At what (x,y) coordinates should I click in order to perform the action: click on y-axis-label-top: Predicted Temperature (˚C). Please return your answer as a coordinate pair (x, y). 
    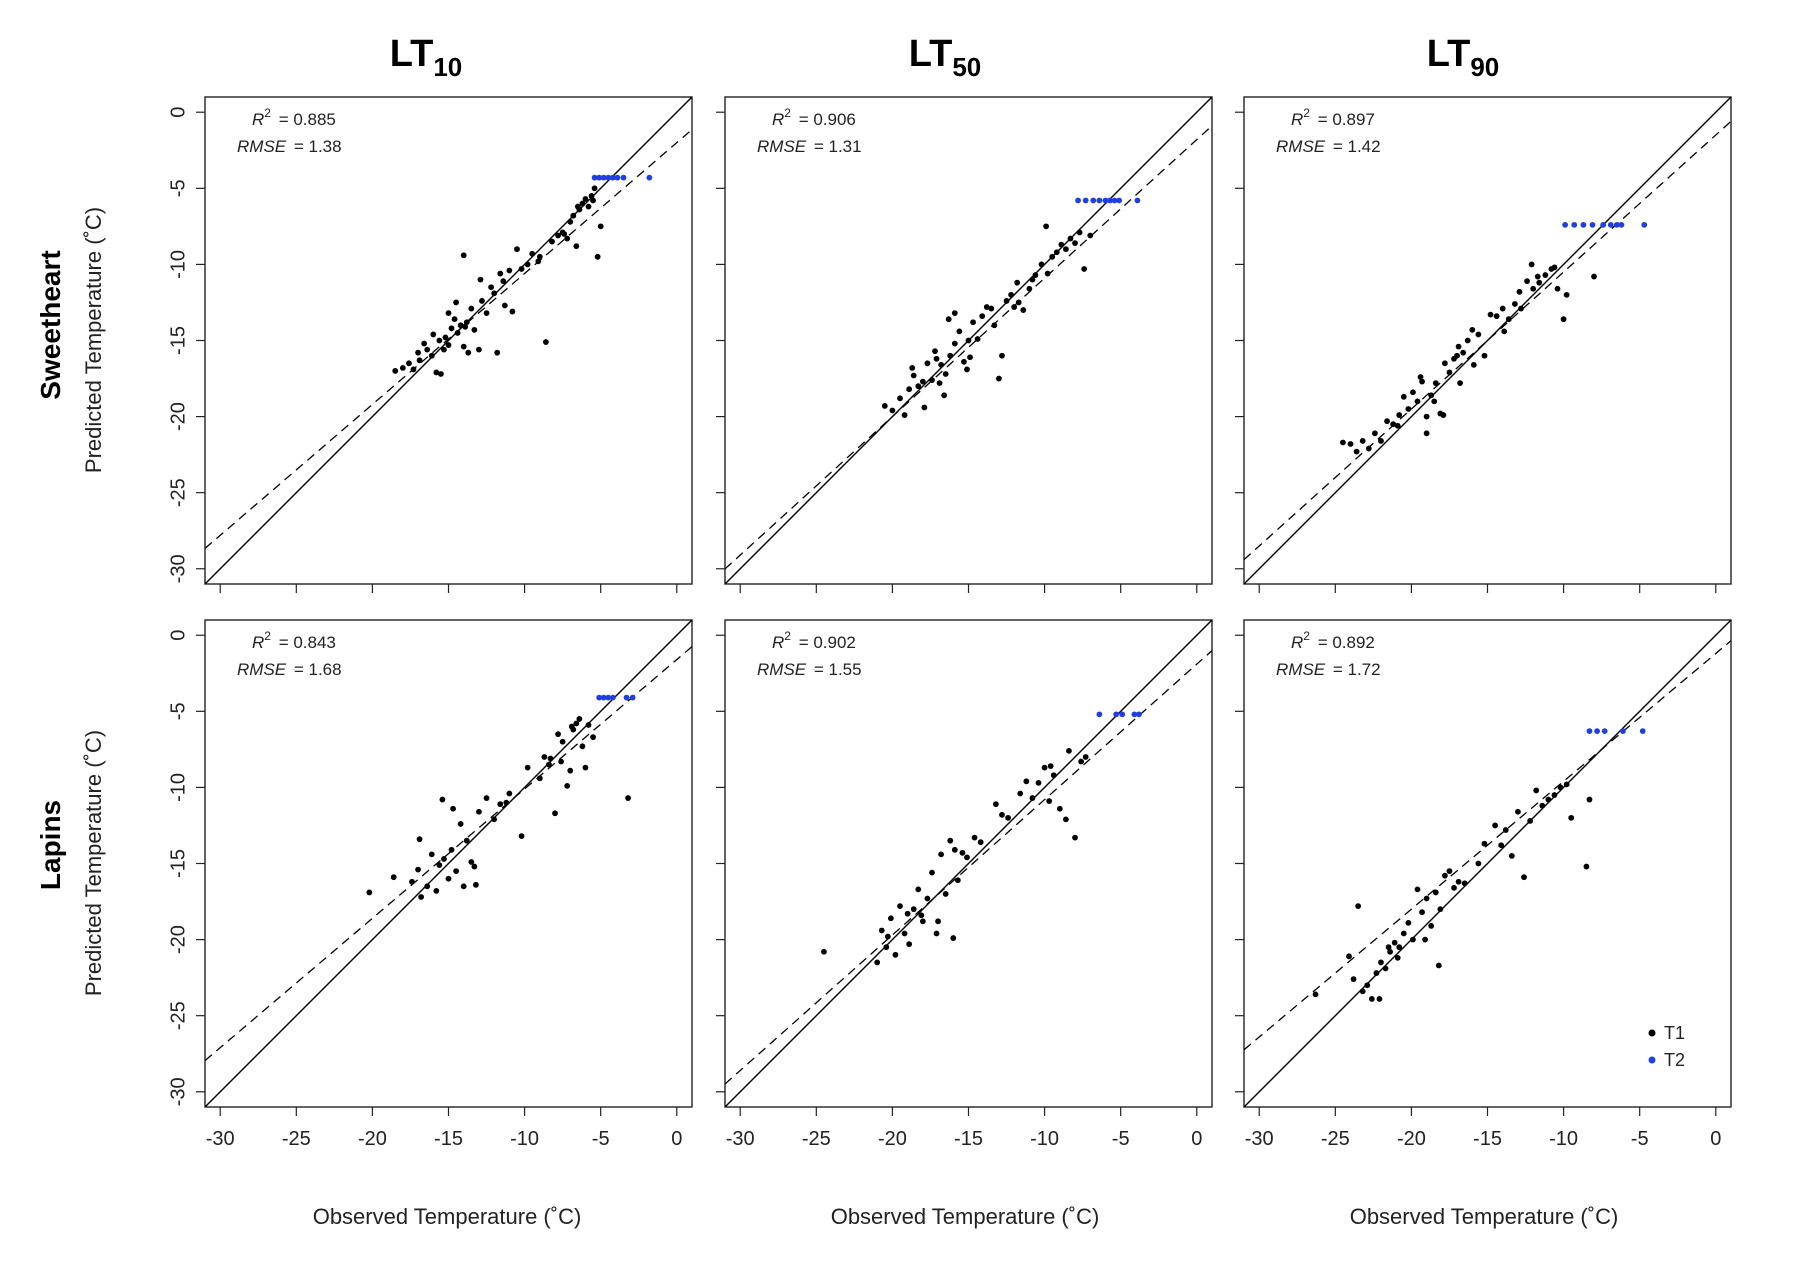
    Looking at the image, I should click on (93, 340).